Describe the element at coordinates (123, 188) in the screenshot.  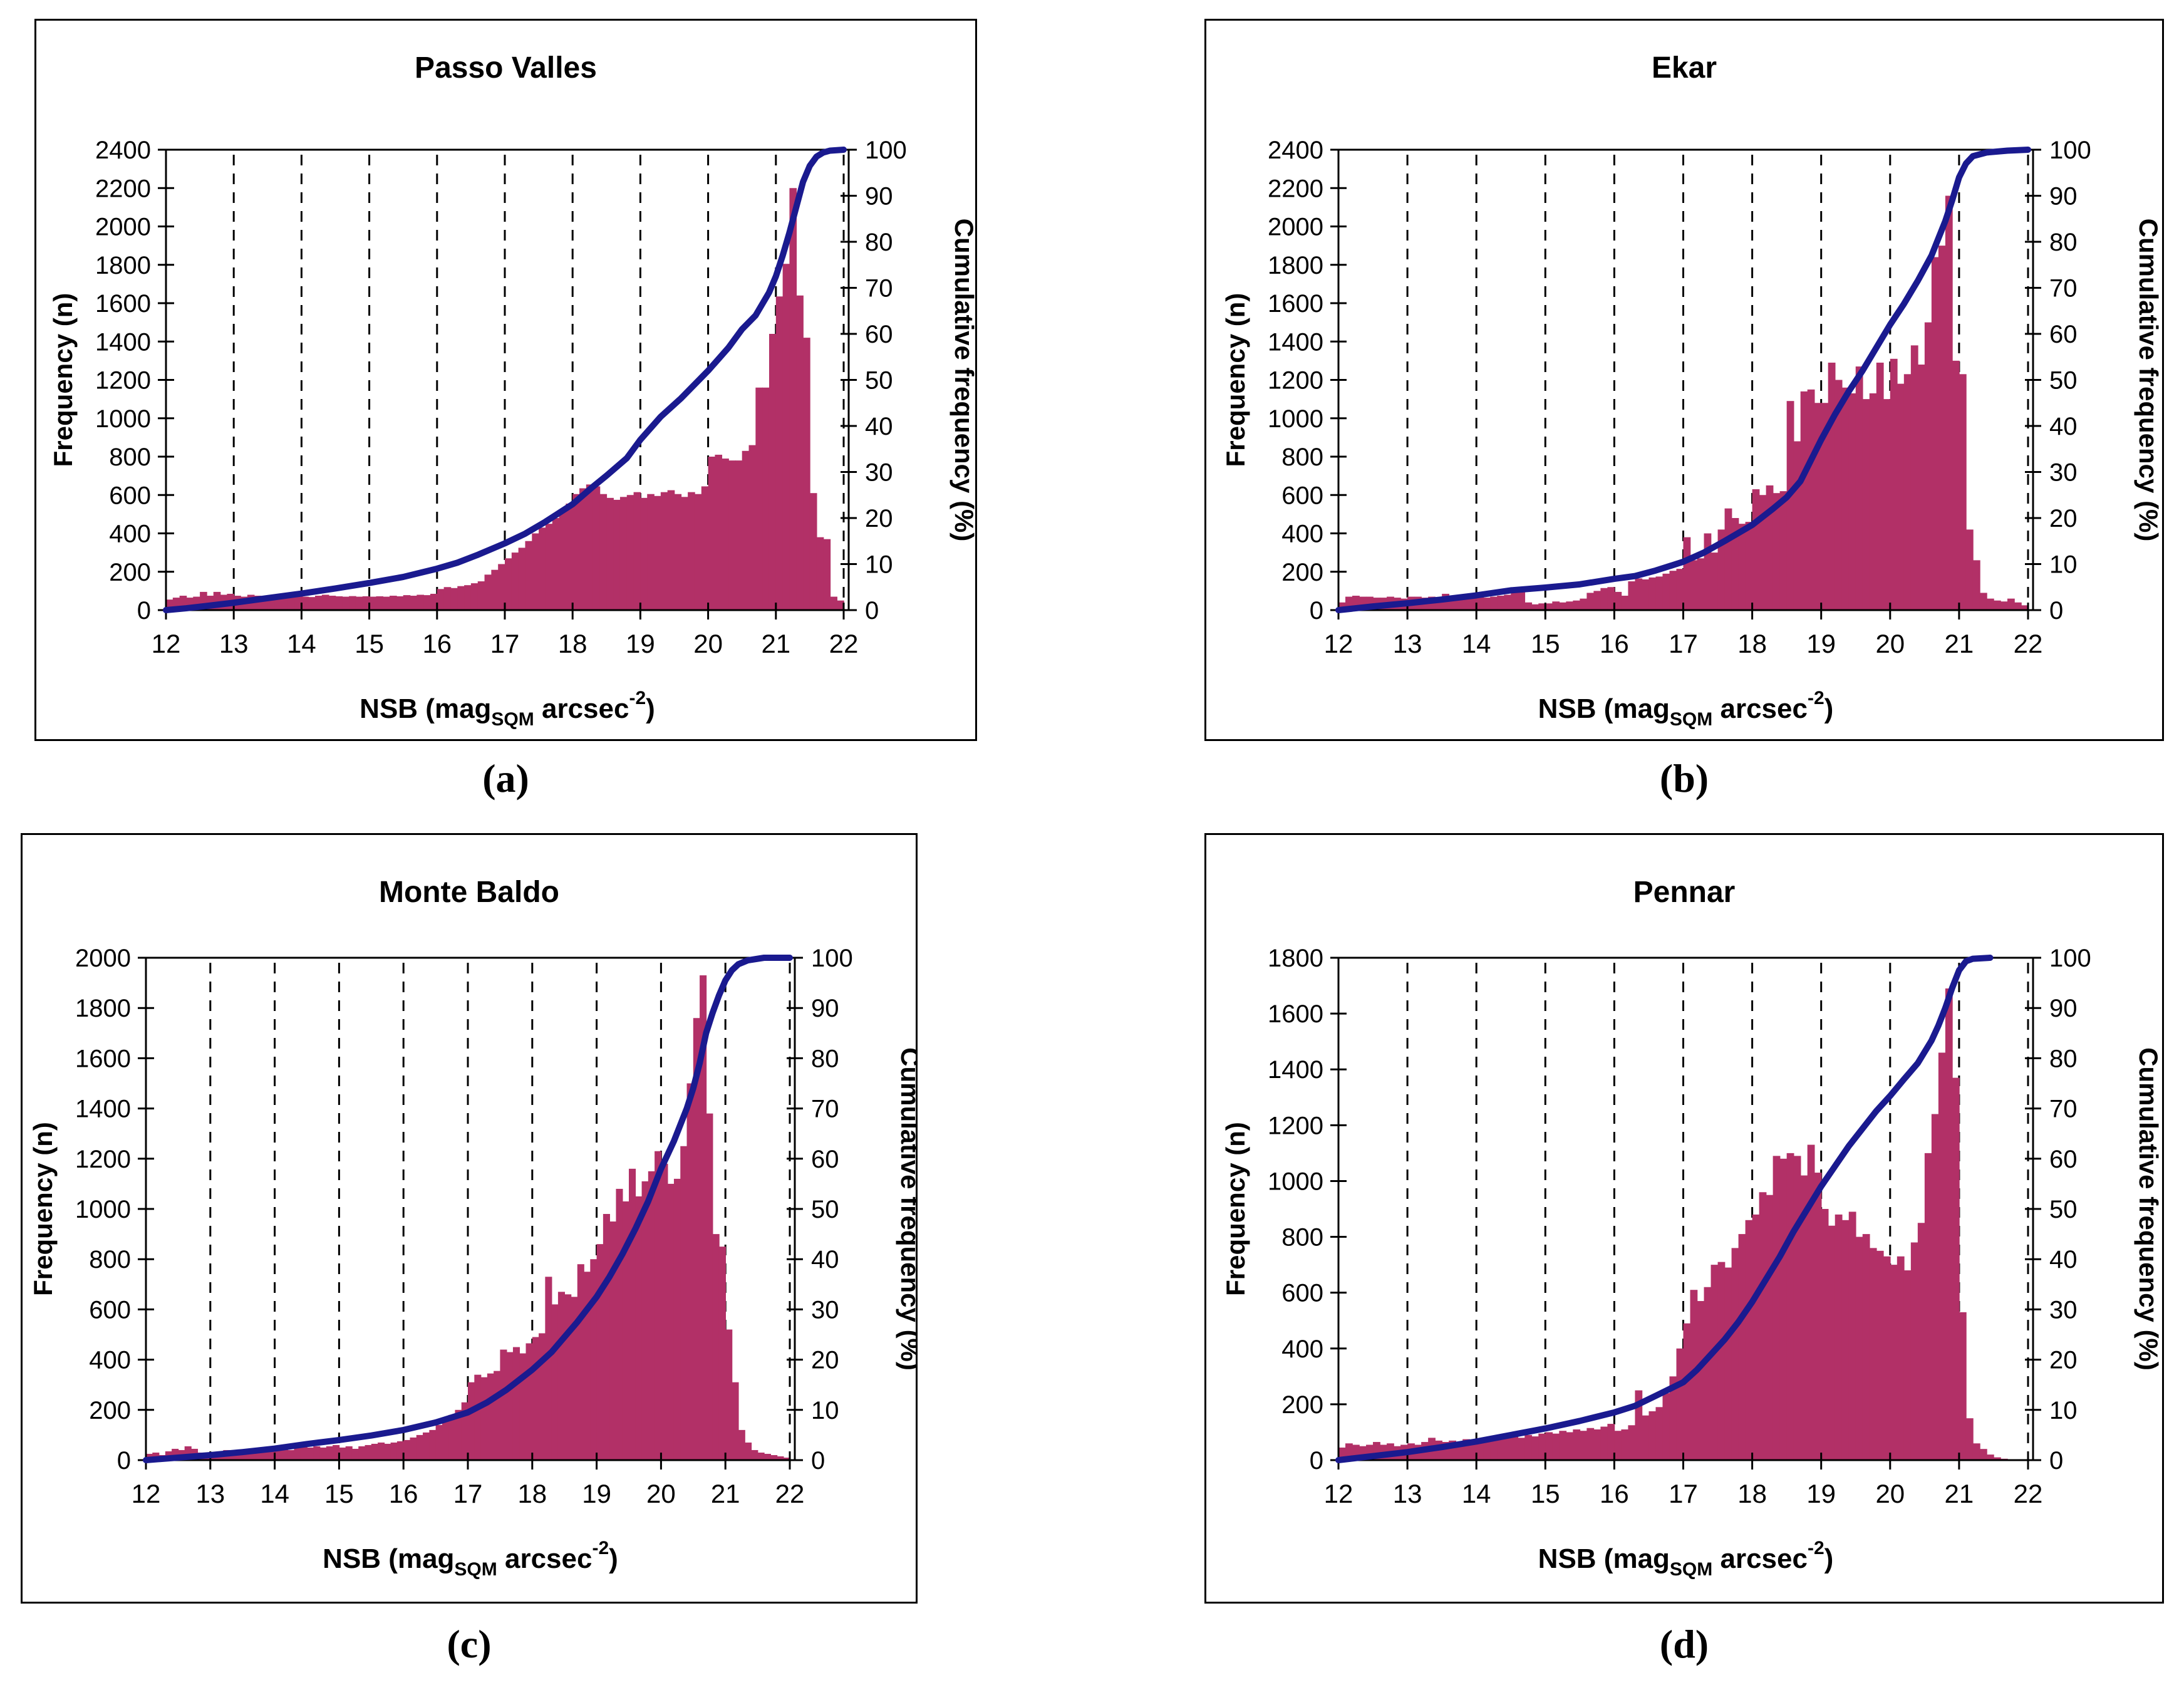
I see `left-tick-label: 2200` at that location.